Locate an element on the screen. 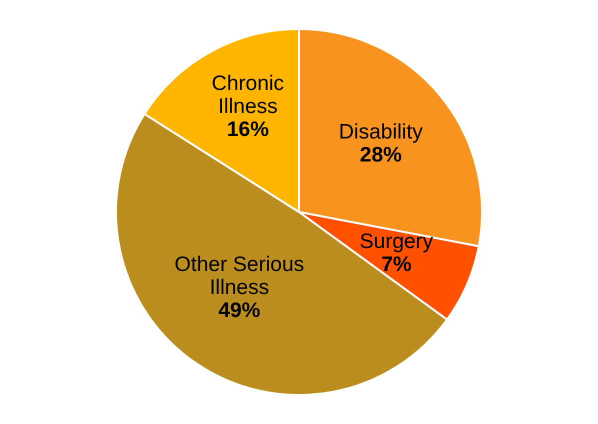 The height and width of the screenshot is (424, 598). data-label: 16% is located at coordinates (248, 129).